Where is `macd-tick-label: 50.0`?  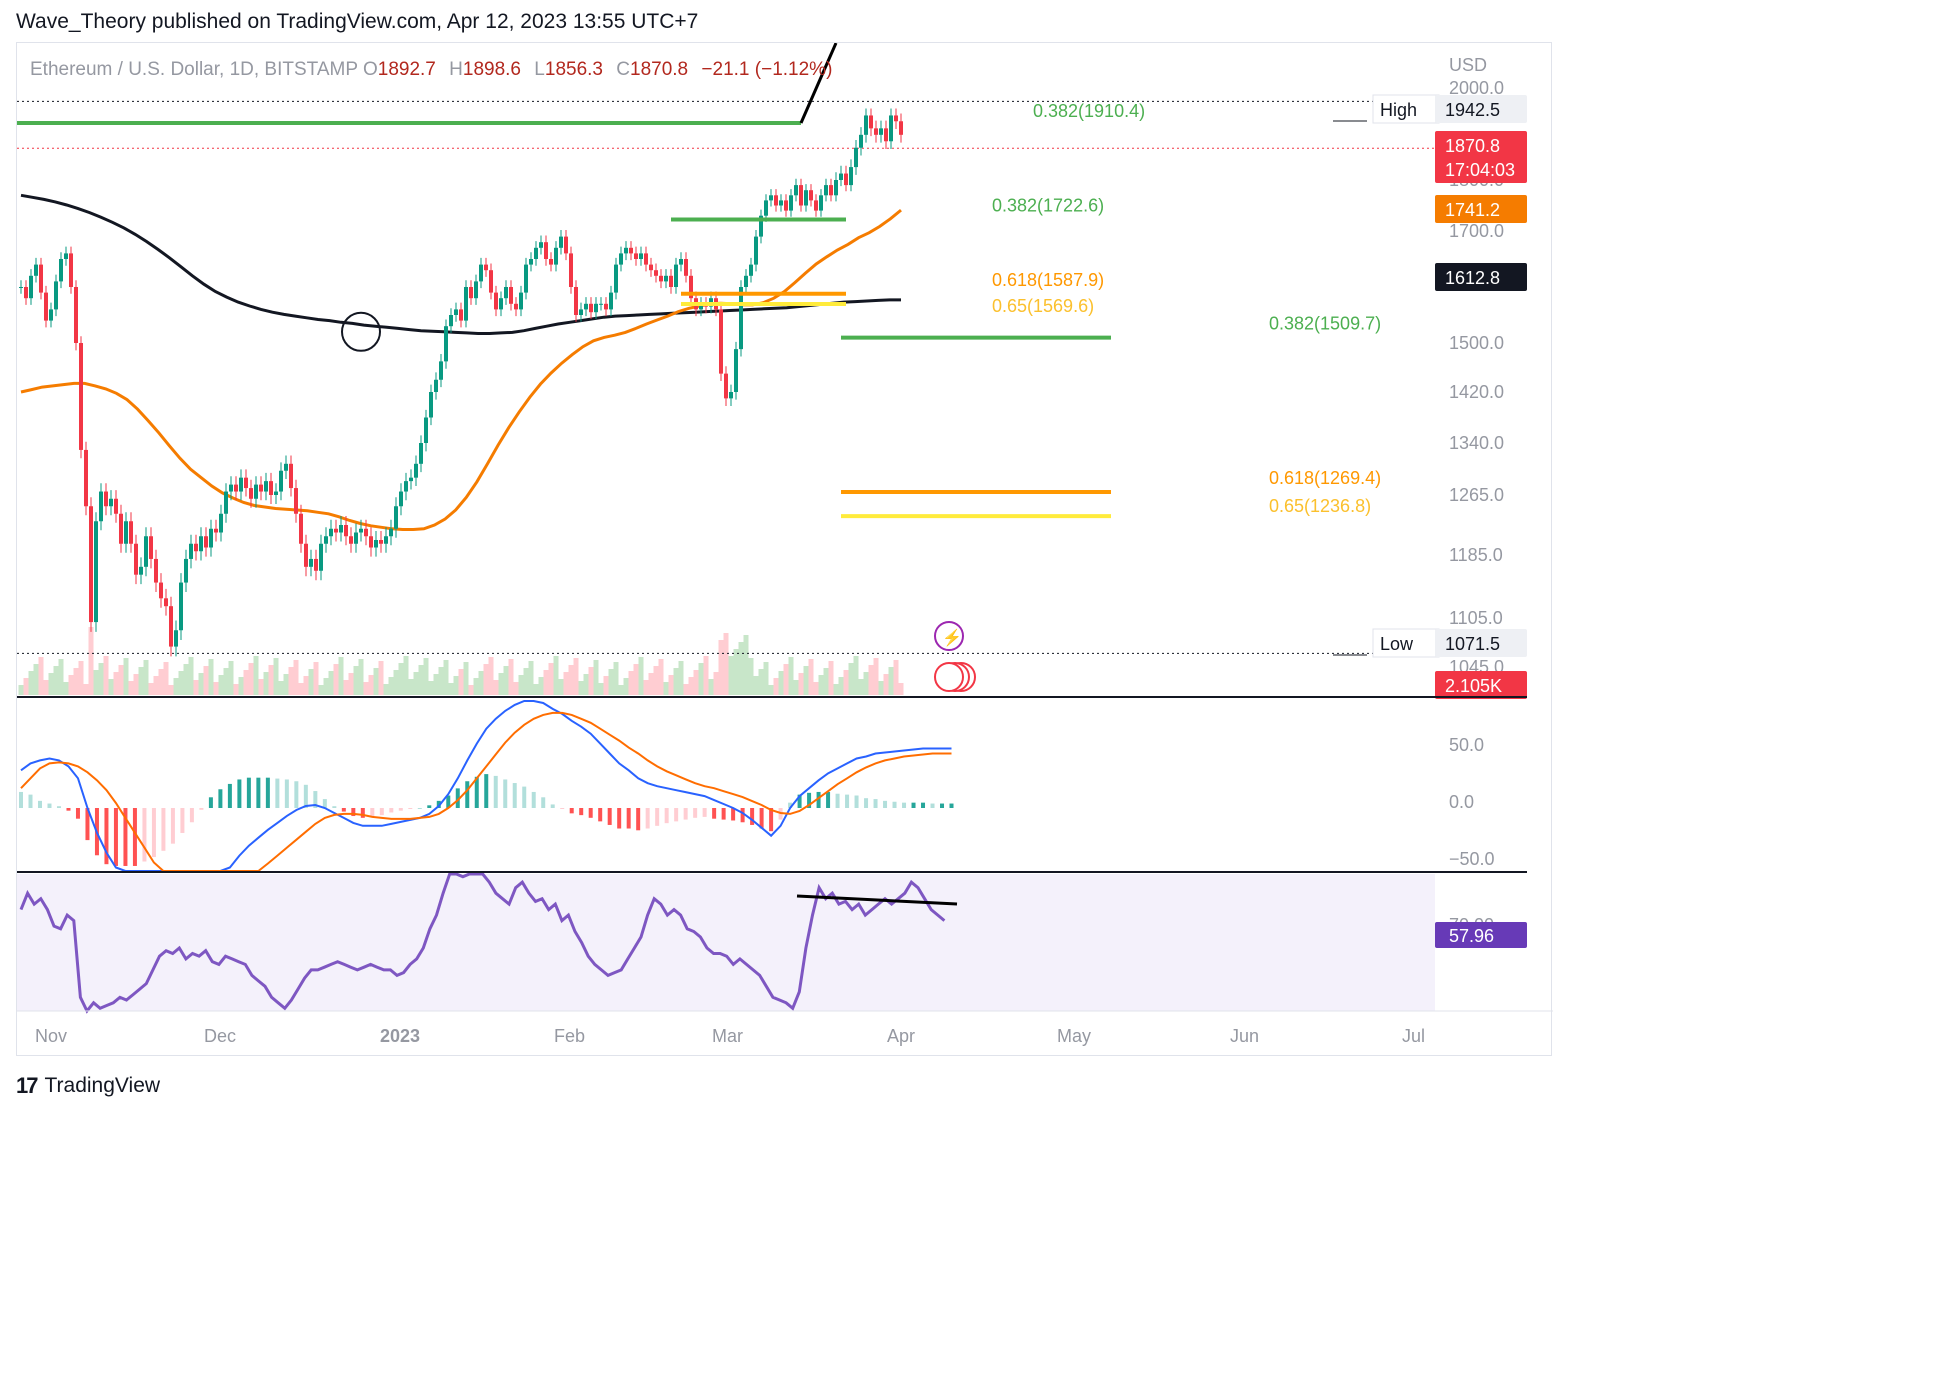
macd-tick-label: 50.0 is located at coordinates (1466, 745).